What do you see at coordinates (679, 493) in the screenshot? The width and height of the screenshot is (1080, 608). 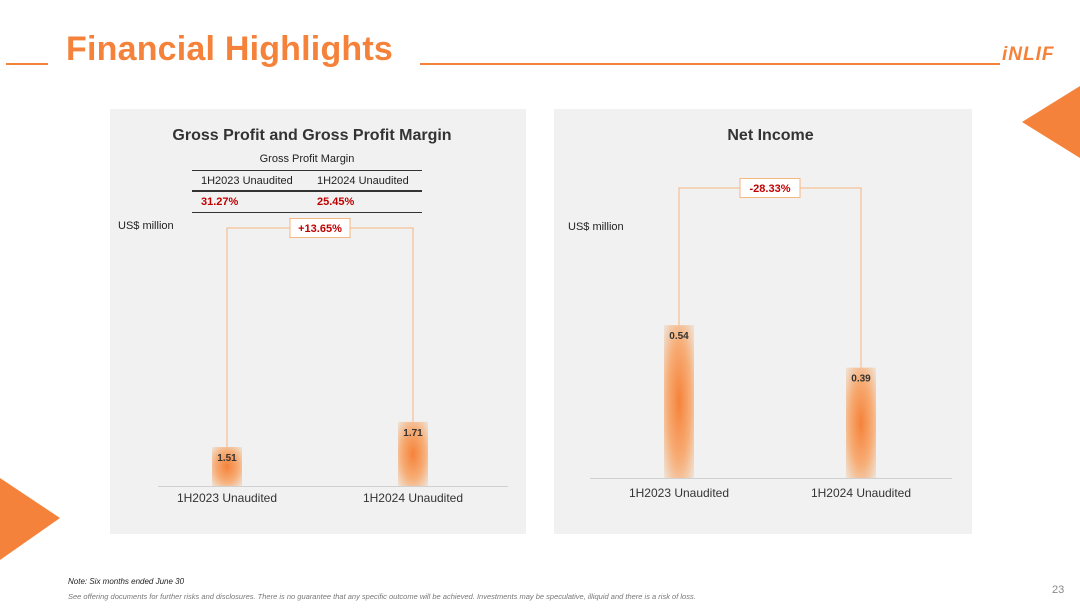 I see `net-income-category-label-1: 1H2023 Unaudited` at bounding box center [679, 493].